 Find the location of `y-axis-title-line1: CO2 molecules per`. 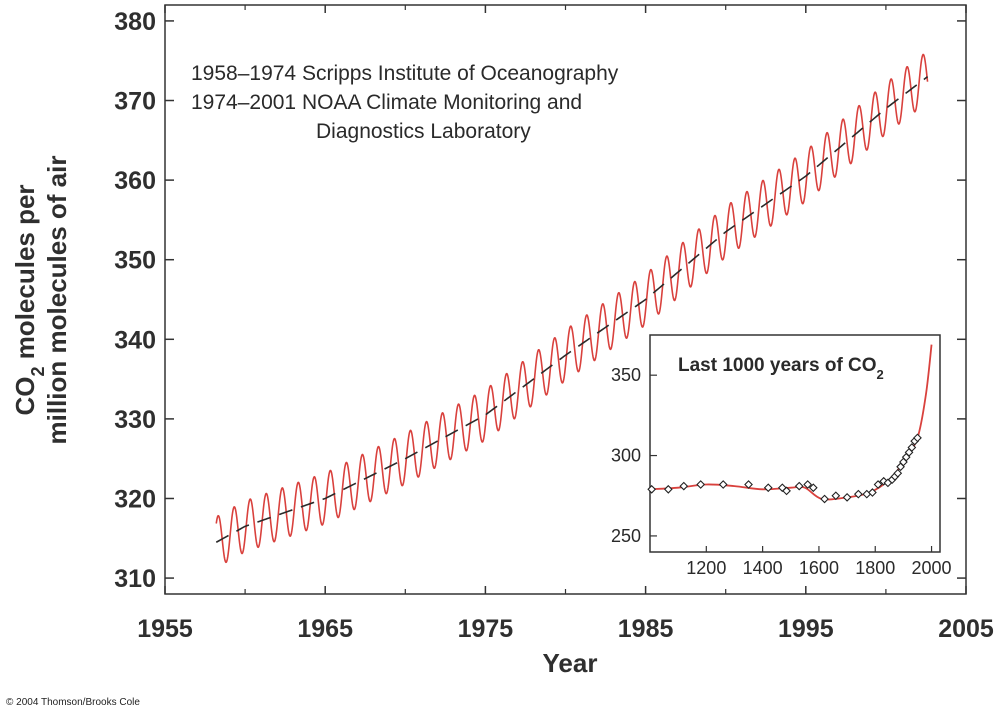

y-axis-title-line1: CO2 molecules per is located at coordinates (29, 299).